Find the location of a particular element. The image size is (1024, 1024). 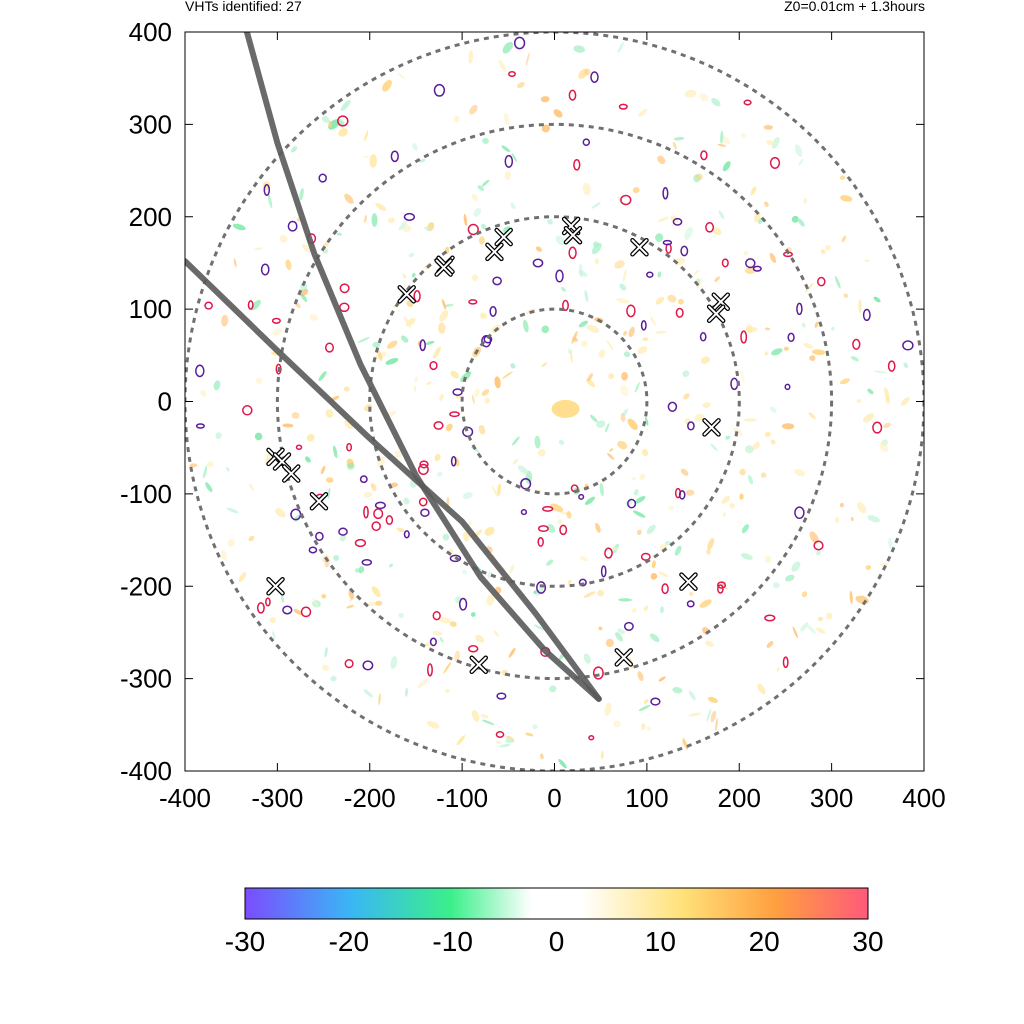

vht-count-text: VHTs identified: 27 is located at coordinates (243, 7).